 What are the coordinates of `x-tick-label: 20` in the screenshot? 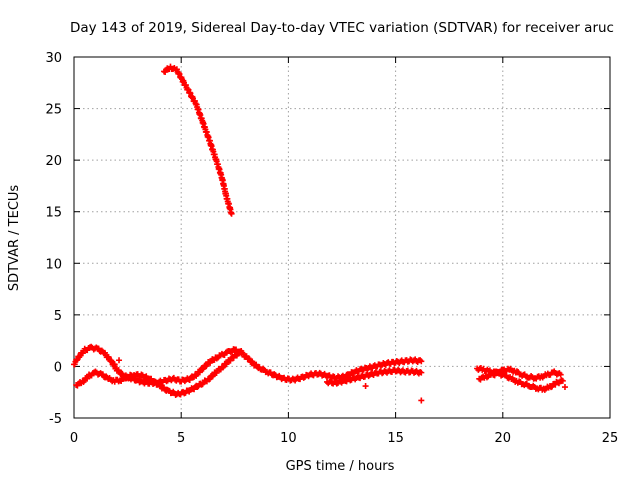 It's located at (503, 438).